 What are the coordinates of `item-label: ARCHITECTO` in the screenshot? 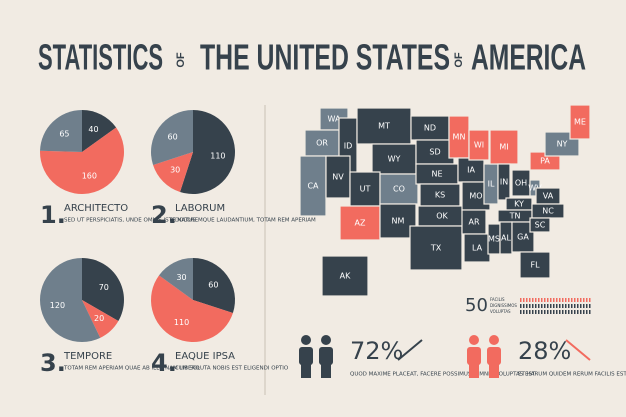 It's located at (96, 208).